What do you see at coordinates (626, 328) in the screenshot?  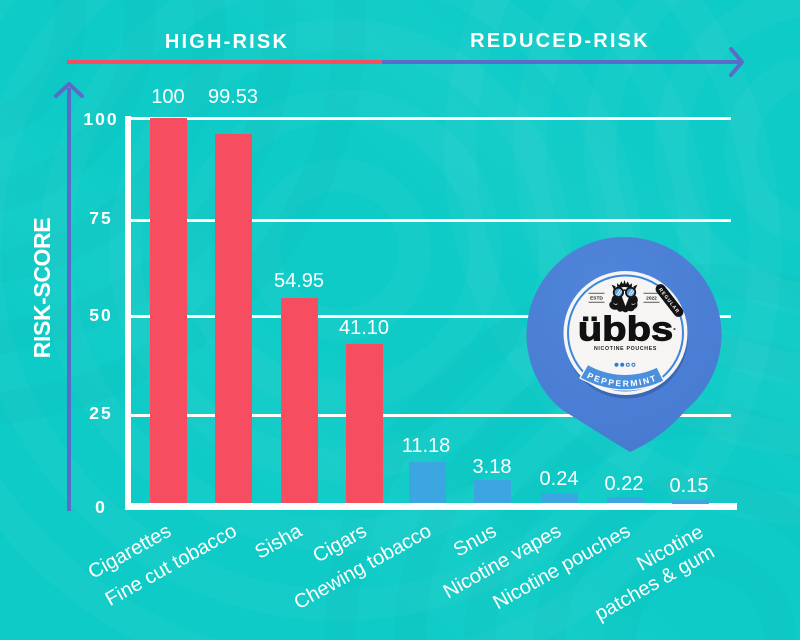 I see `svg-text: übbs` at bounding box center [626, 328].